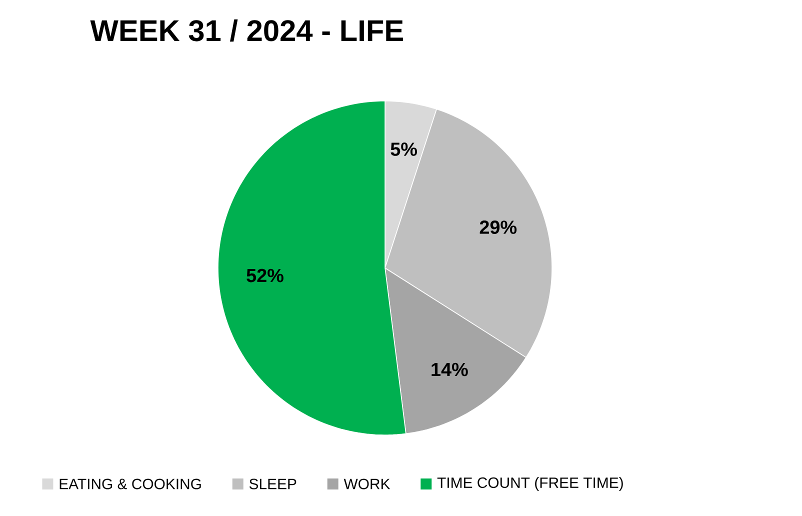 This screenshot has width=802, height=516. What do you see at coordinates (367, 484) in the screenshot?
I see `legend-label: WORK` at bounding box center [367, 484].